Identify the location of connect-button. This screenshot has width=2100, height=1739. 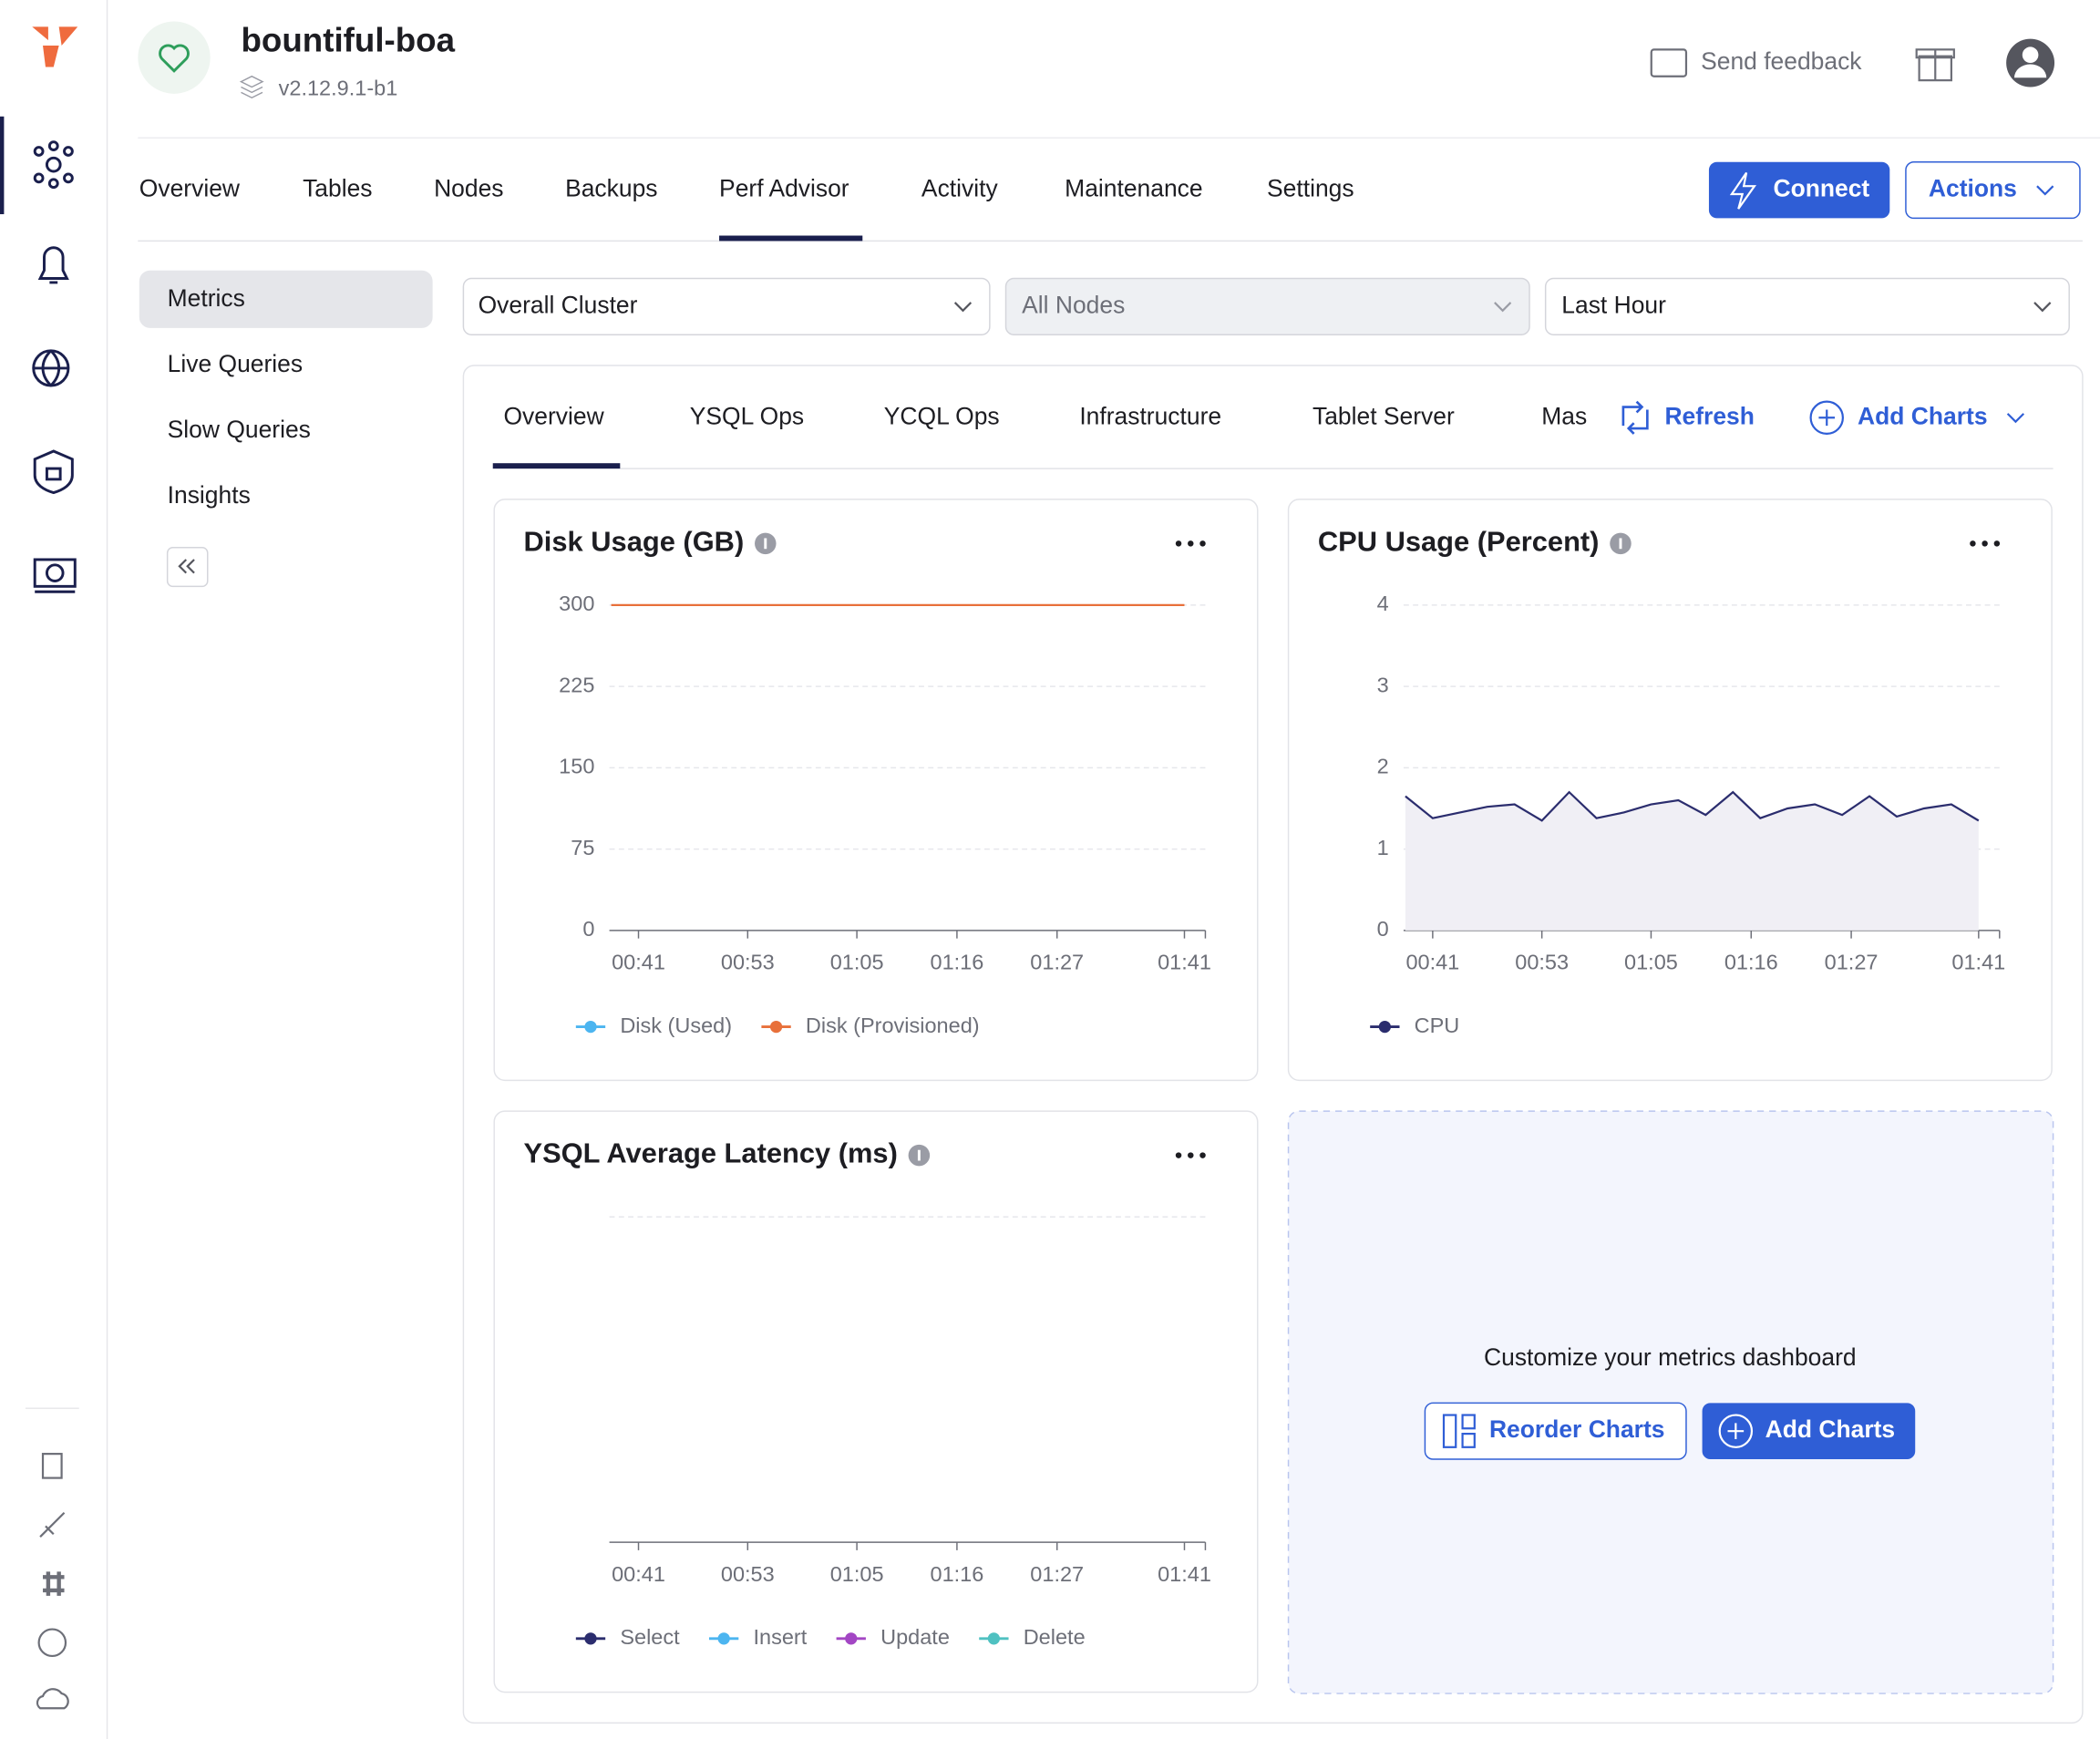
(1799, 190).